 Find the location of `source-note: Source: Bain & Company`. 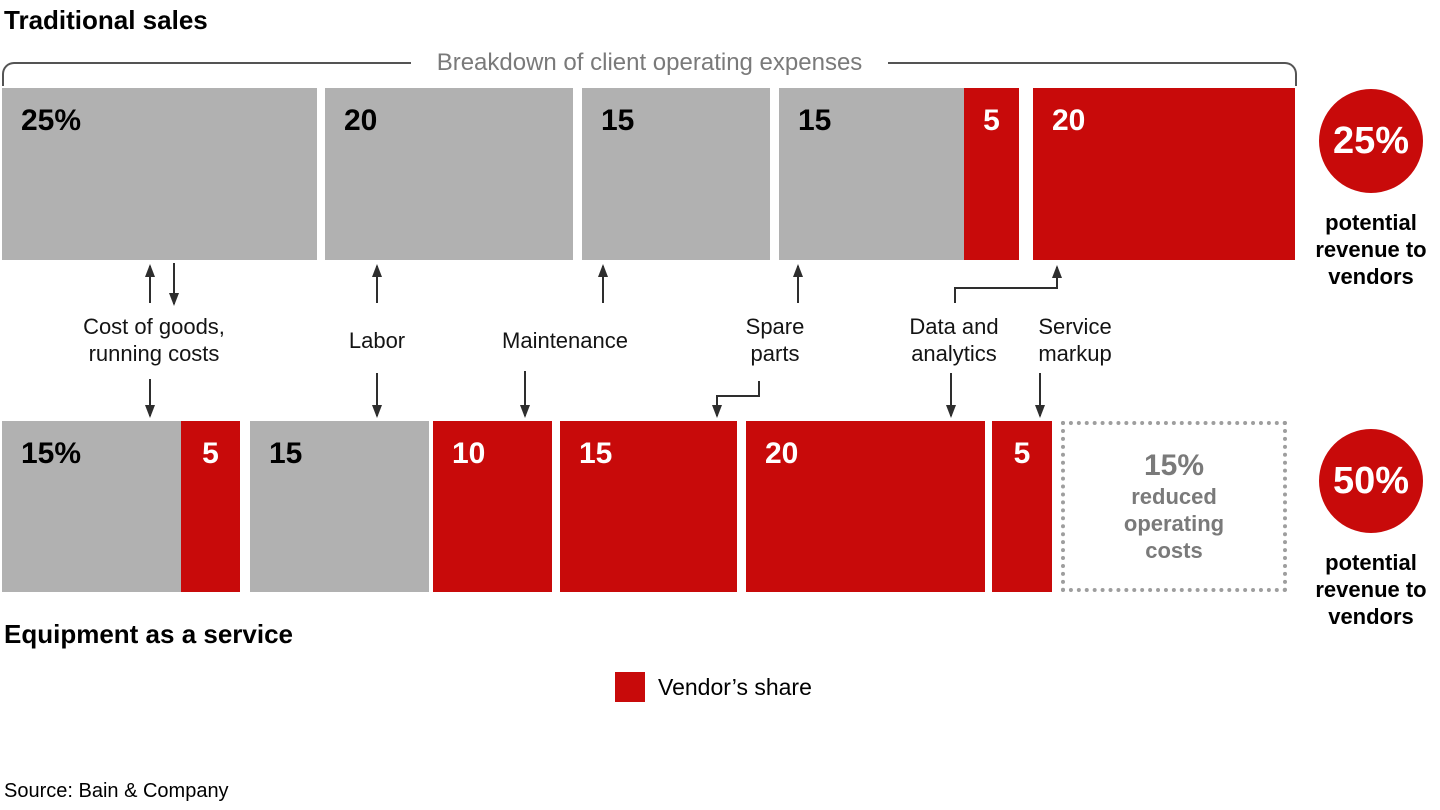

source-note: Source: Bain & Company is located at coordinates (116, 791).